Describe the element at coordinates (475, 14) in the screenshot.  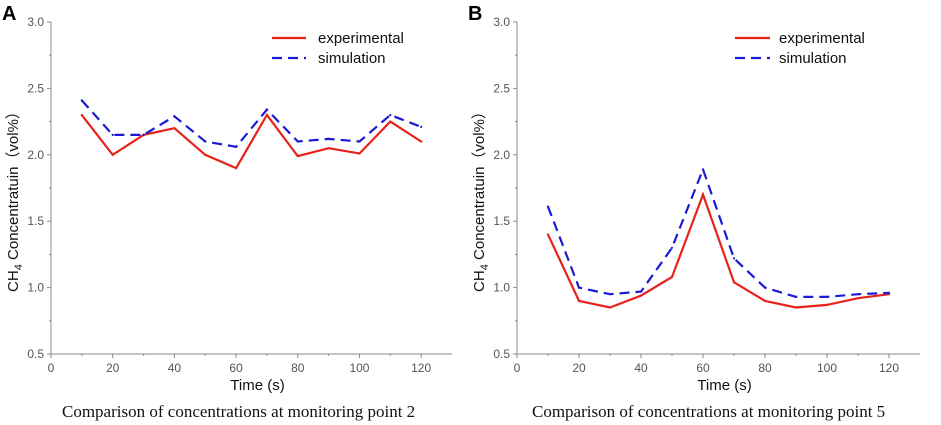
I see `panel-label: B` at that location.